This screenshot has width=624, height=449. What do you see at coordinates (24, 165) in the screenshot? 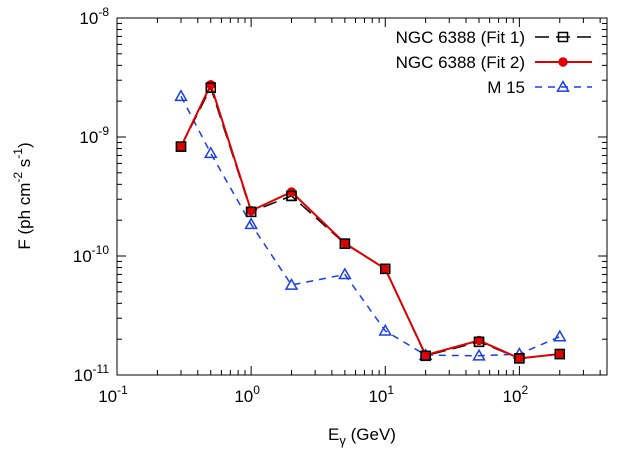
I see `y-axis-label-mid: s` at bounding box center [24, 165].